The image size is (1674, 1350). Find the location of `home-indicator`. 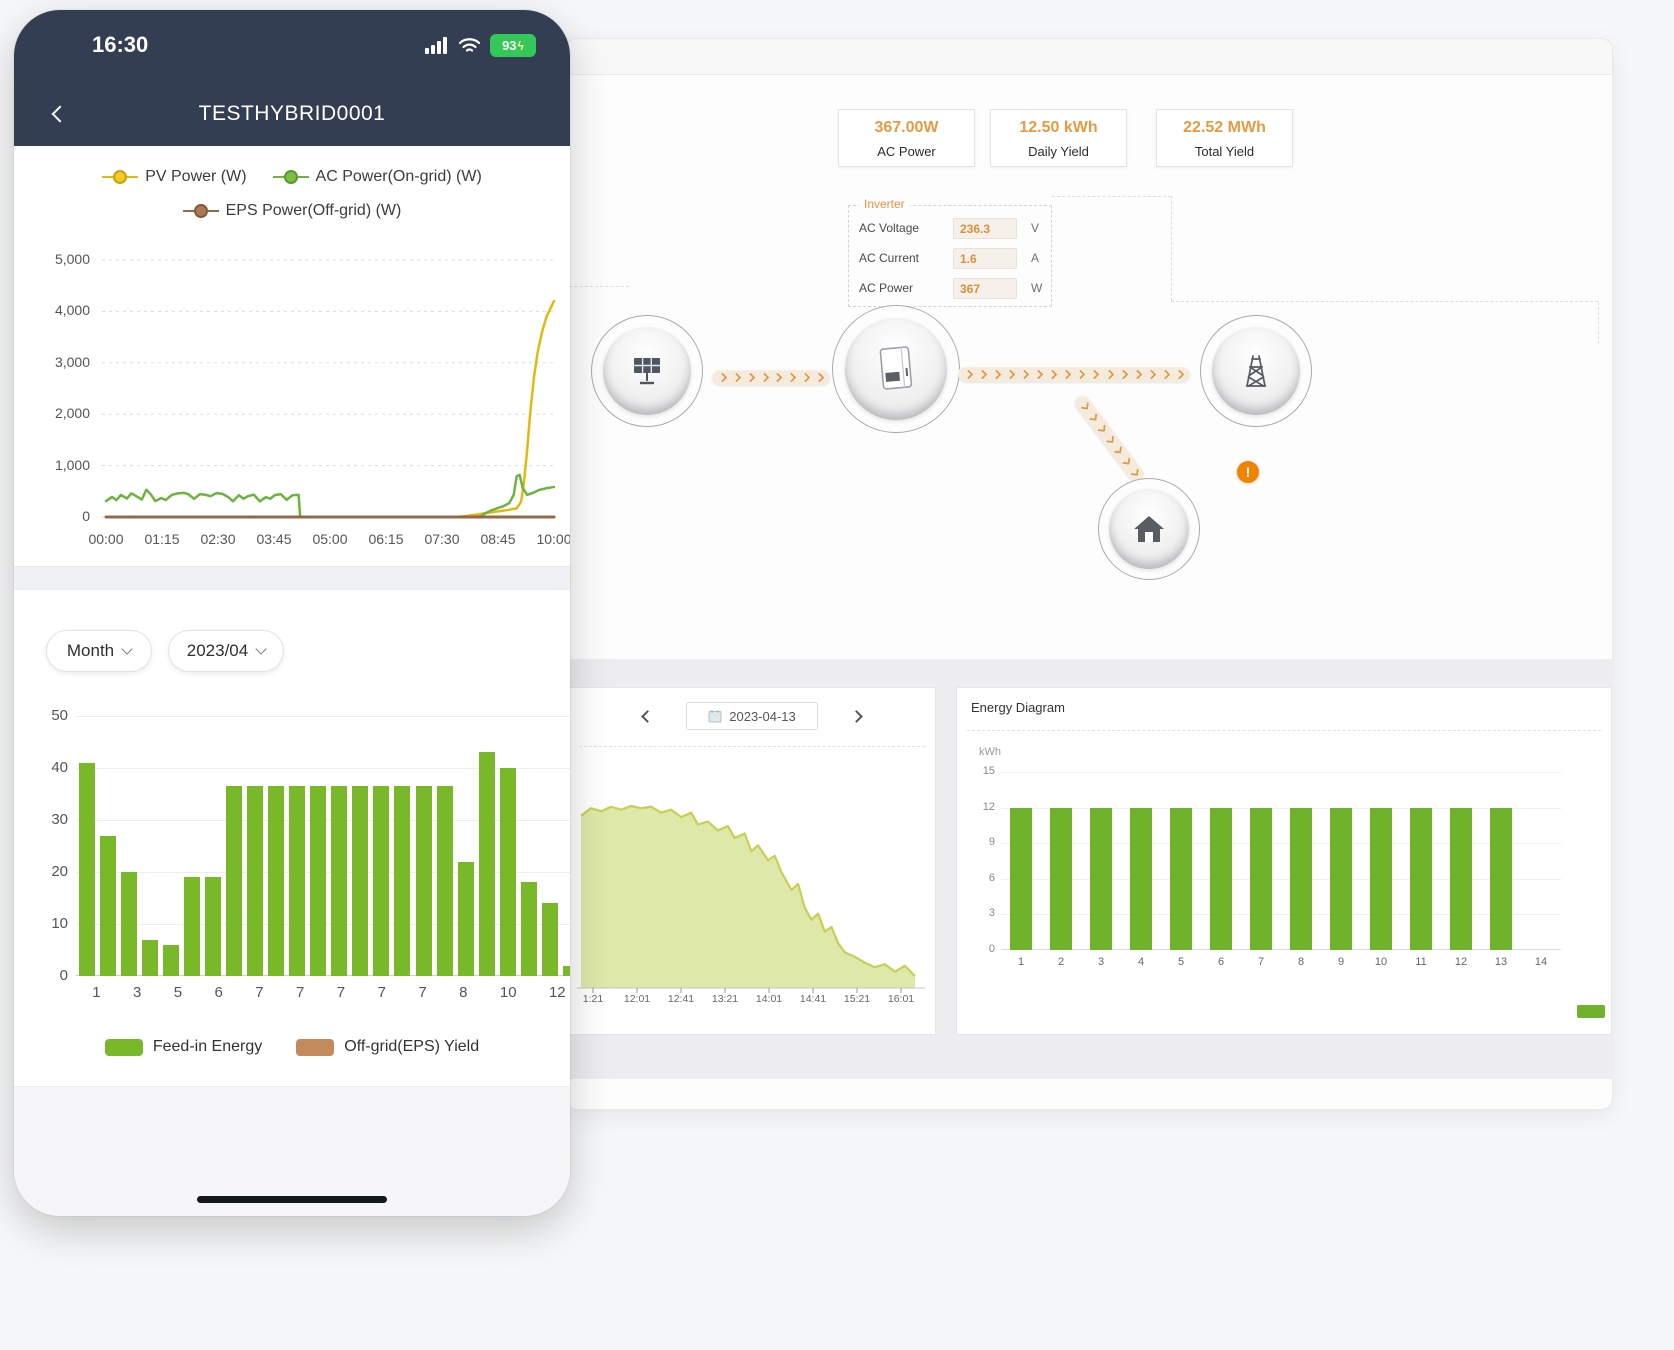

home-indicator is located at coordinates (292, 1199).